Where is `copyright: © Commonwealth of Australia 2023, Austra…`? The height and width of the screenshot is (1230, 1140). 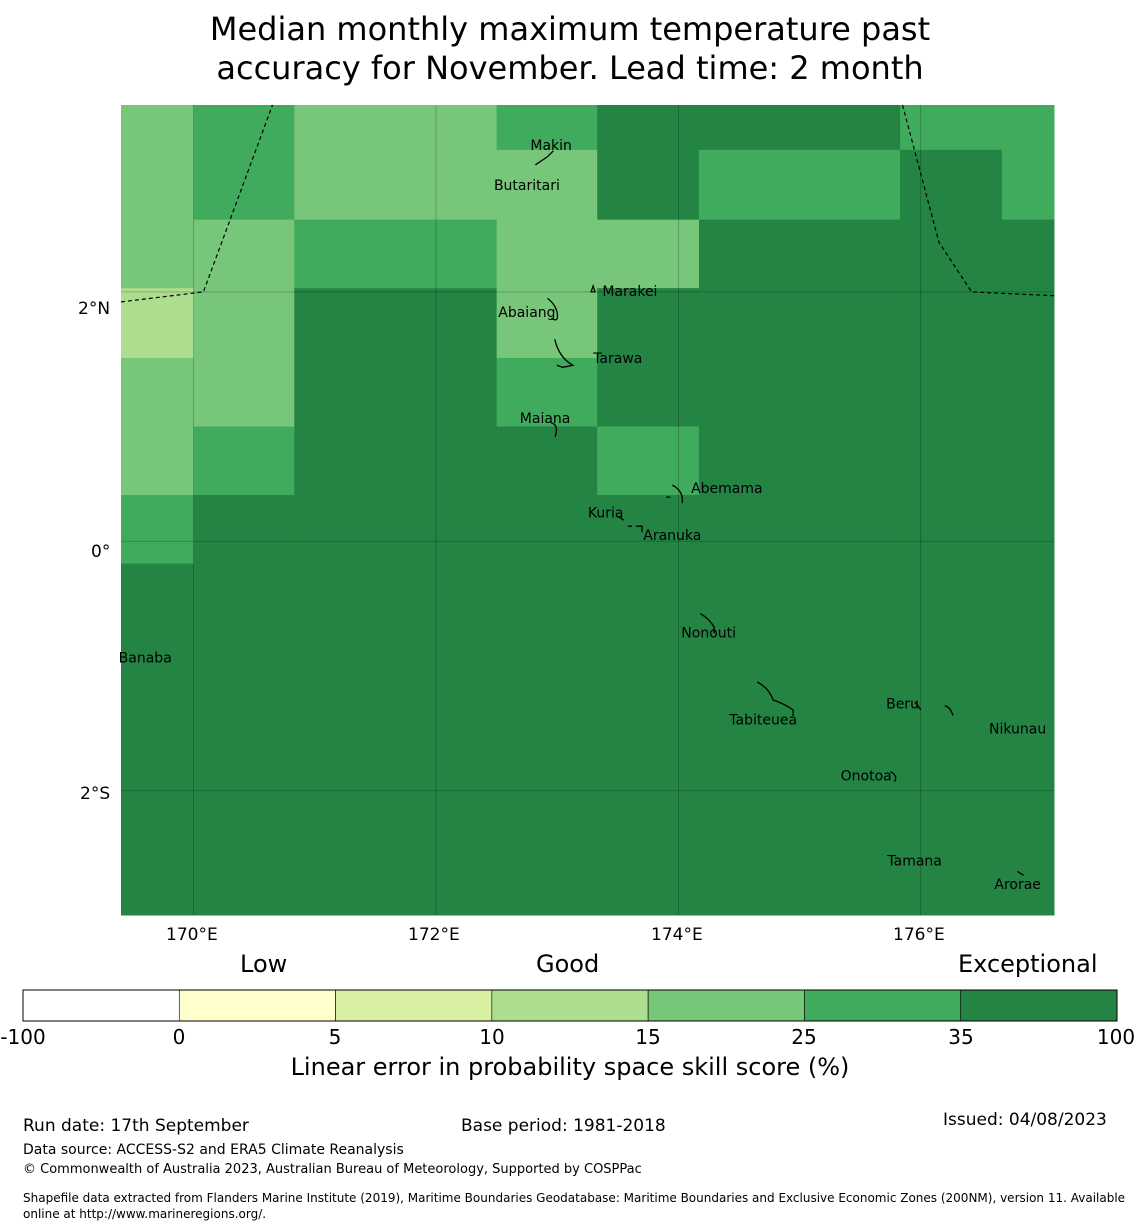 copyright: © Commonwealth of Australia 2023, Austra… is located at coordinates (332, 1169).